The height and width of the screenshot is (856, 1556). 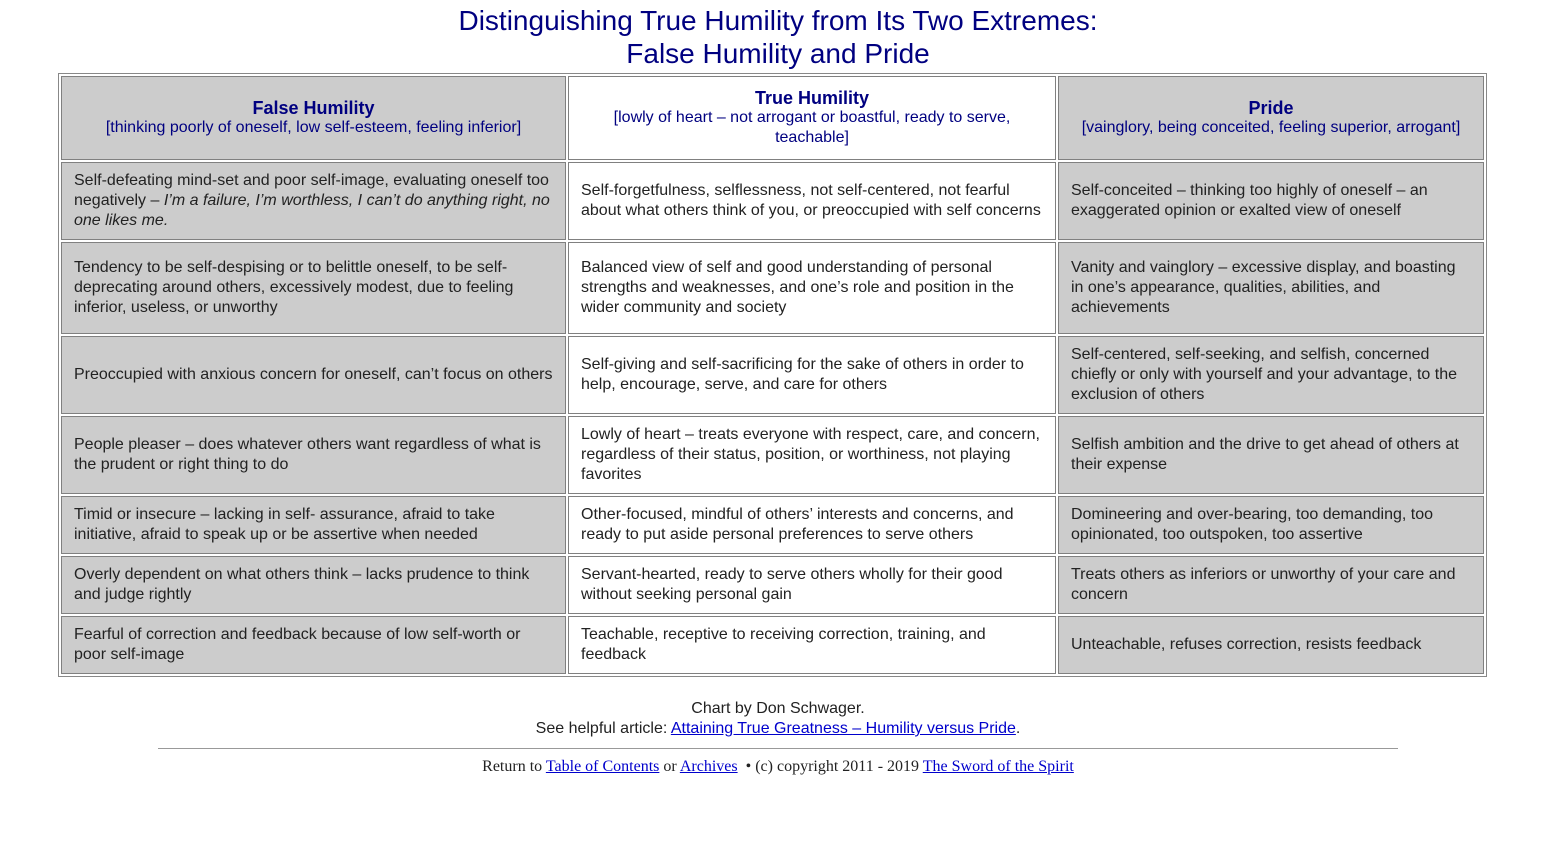 I want to click on header-title: False Humility, so click(x=313, y=108).